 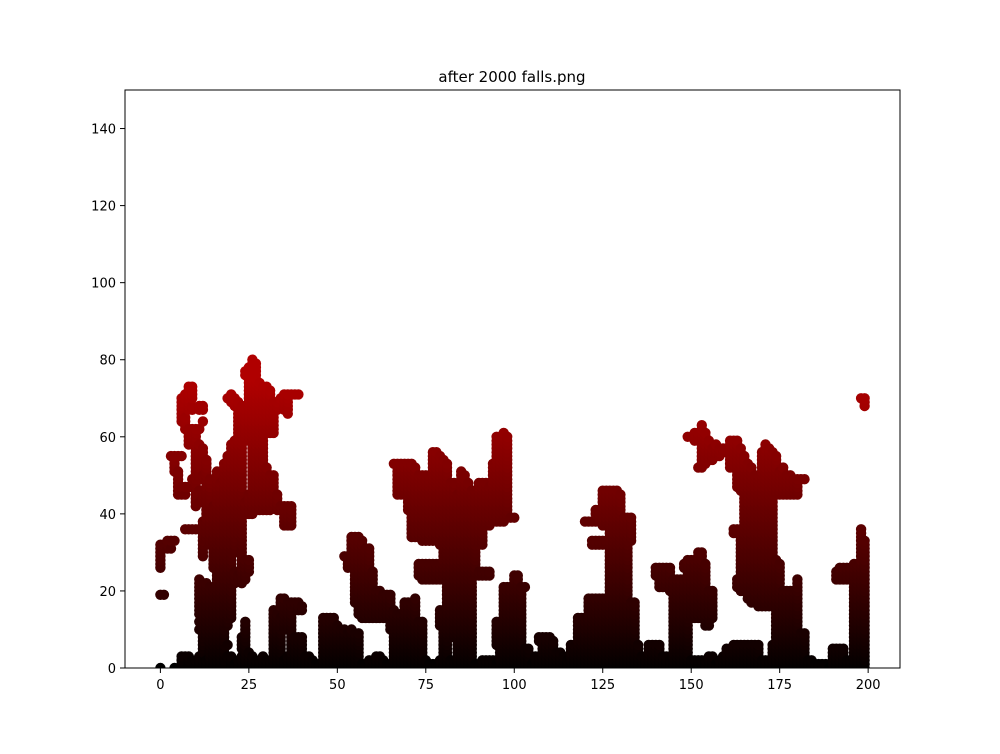 What do you see at coordinates (868, 685) in the screenshot?
I see `x-tick-label: 200` at bounding box center [868, 685].